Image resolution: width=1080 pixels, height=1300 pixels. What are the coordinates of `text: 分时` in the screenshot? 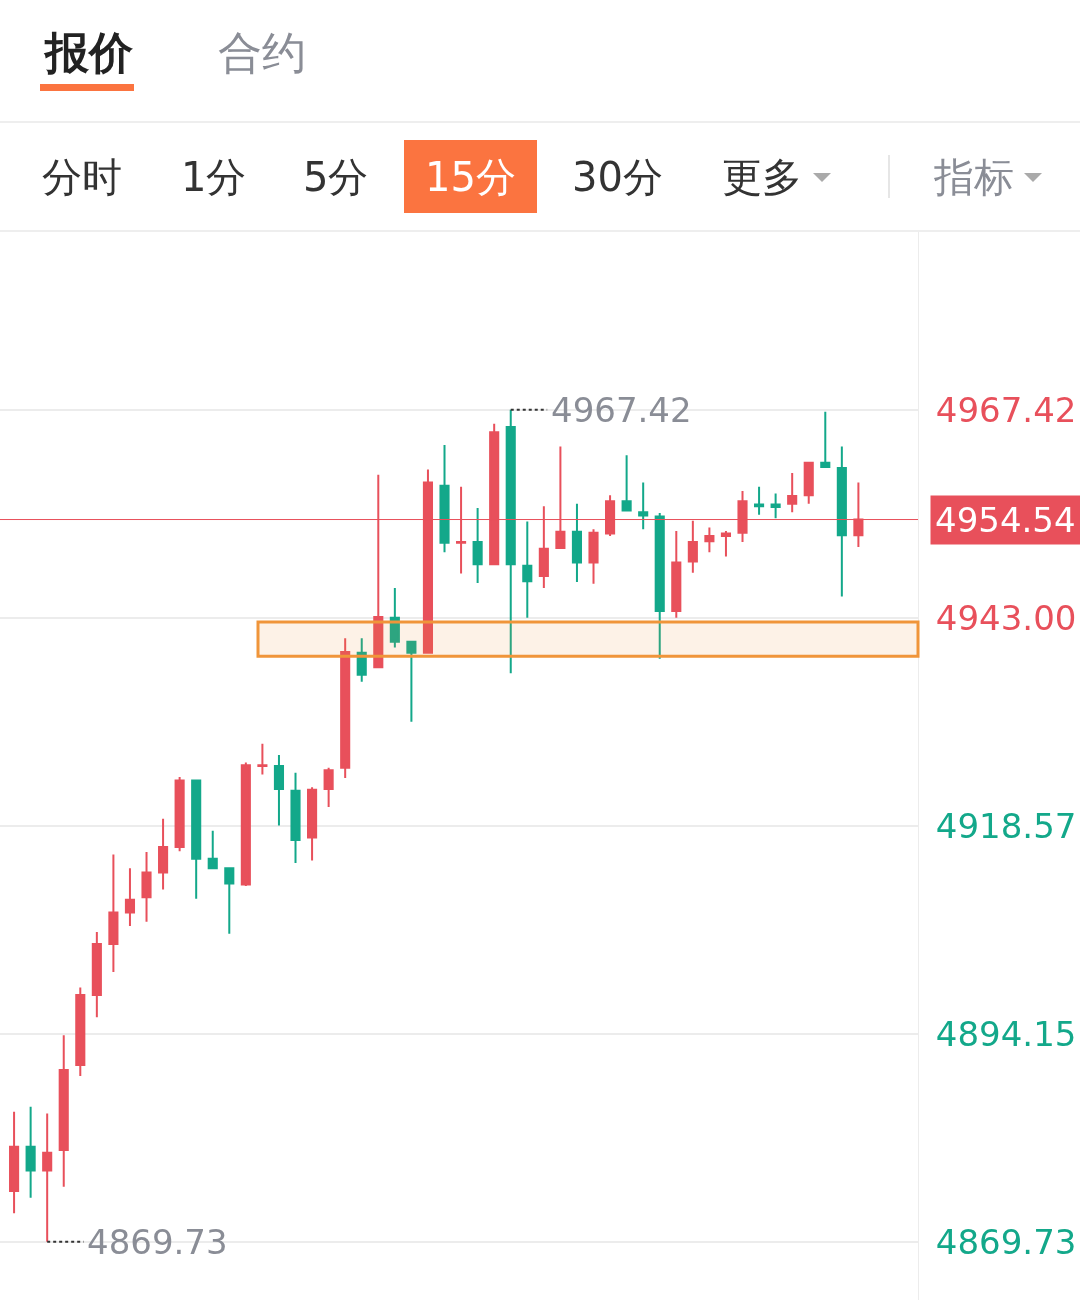 It's located at (82, 177).